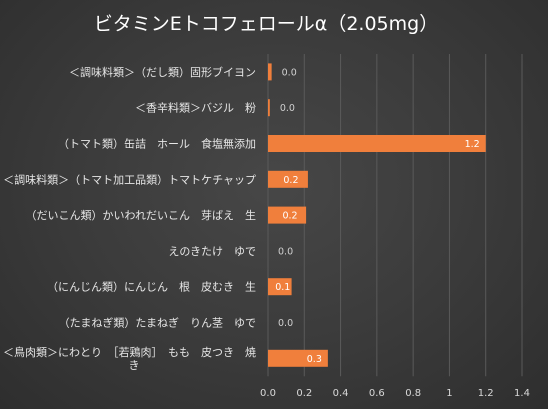 The width and height of the screenshot is (548, 409). I want to click on category-label: ＜調味料類＞（トマト加工品類）トマトケチャップ, so click(129, 179).